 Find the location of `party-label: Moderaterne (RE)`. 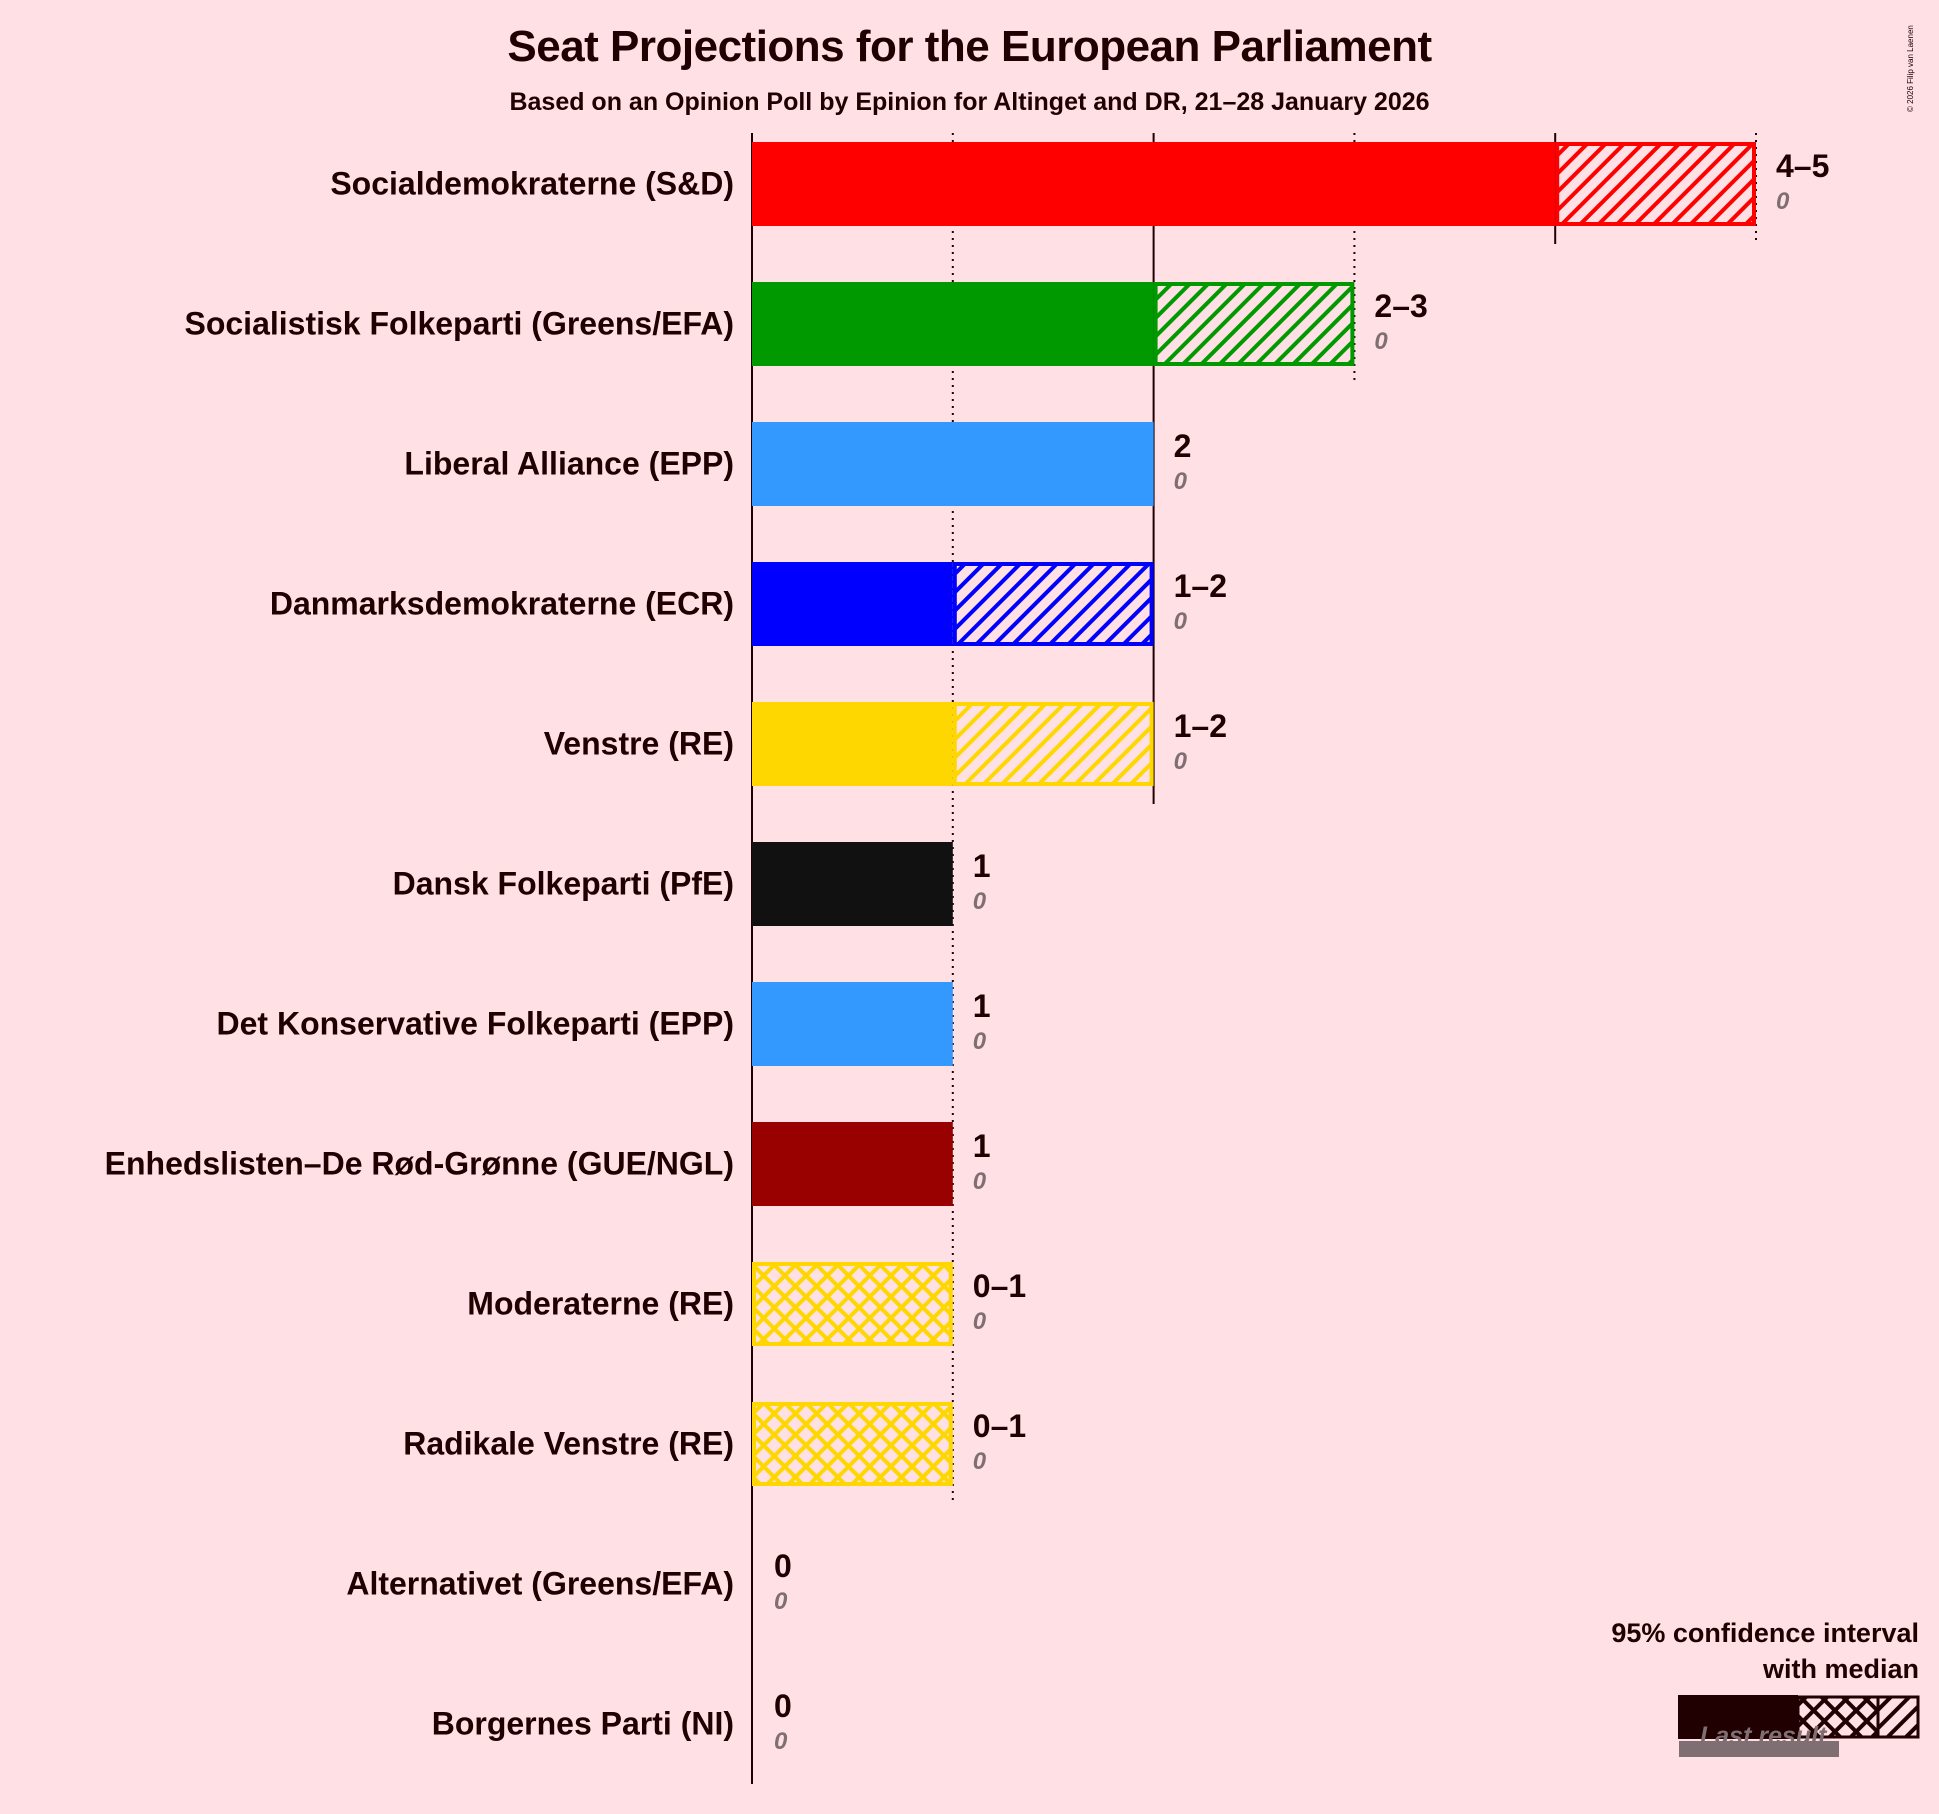

party-label: Moderaterne (RE) is located at coordinates (600, 1303).